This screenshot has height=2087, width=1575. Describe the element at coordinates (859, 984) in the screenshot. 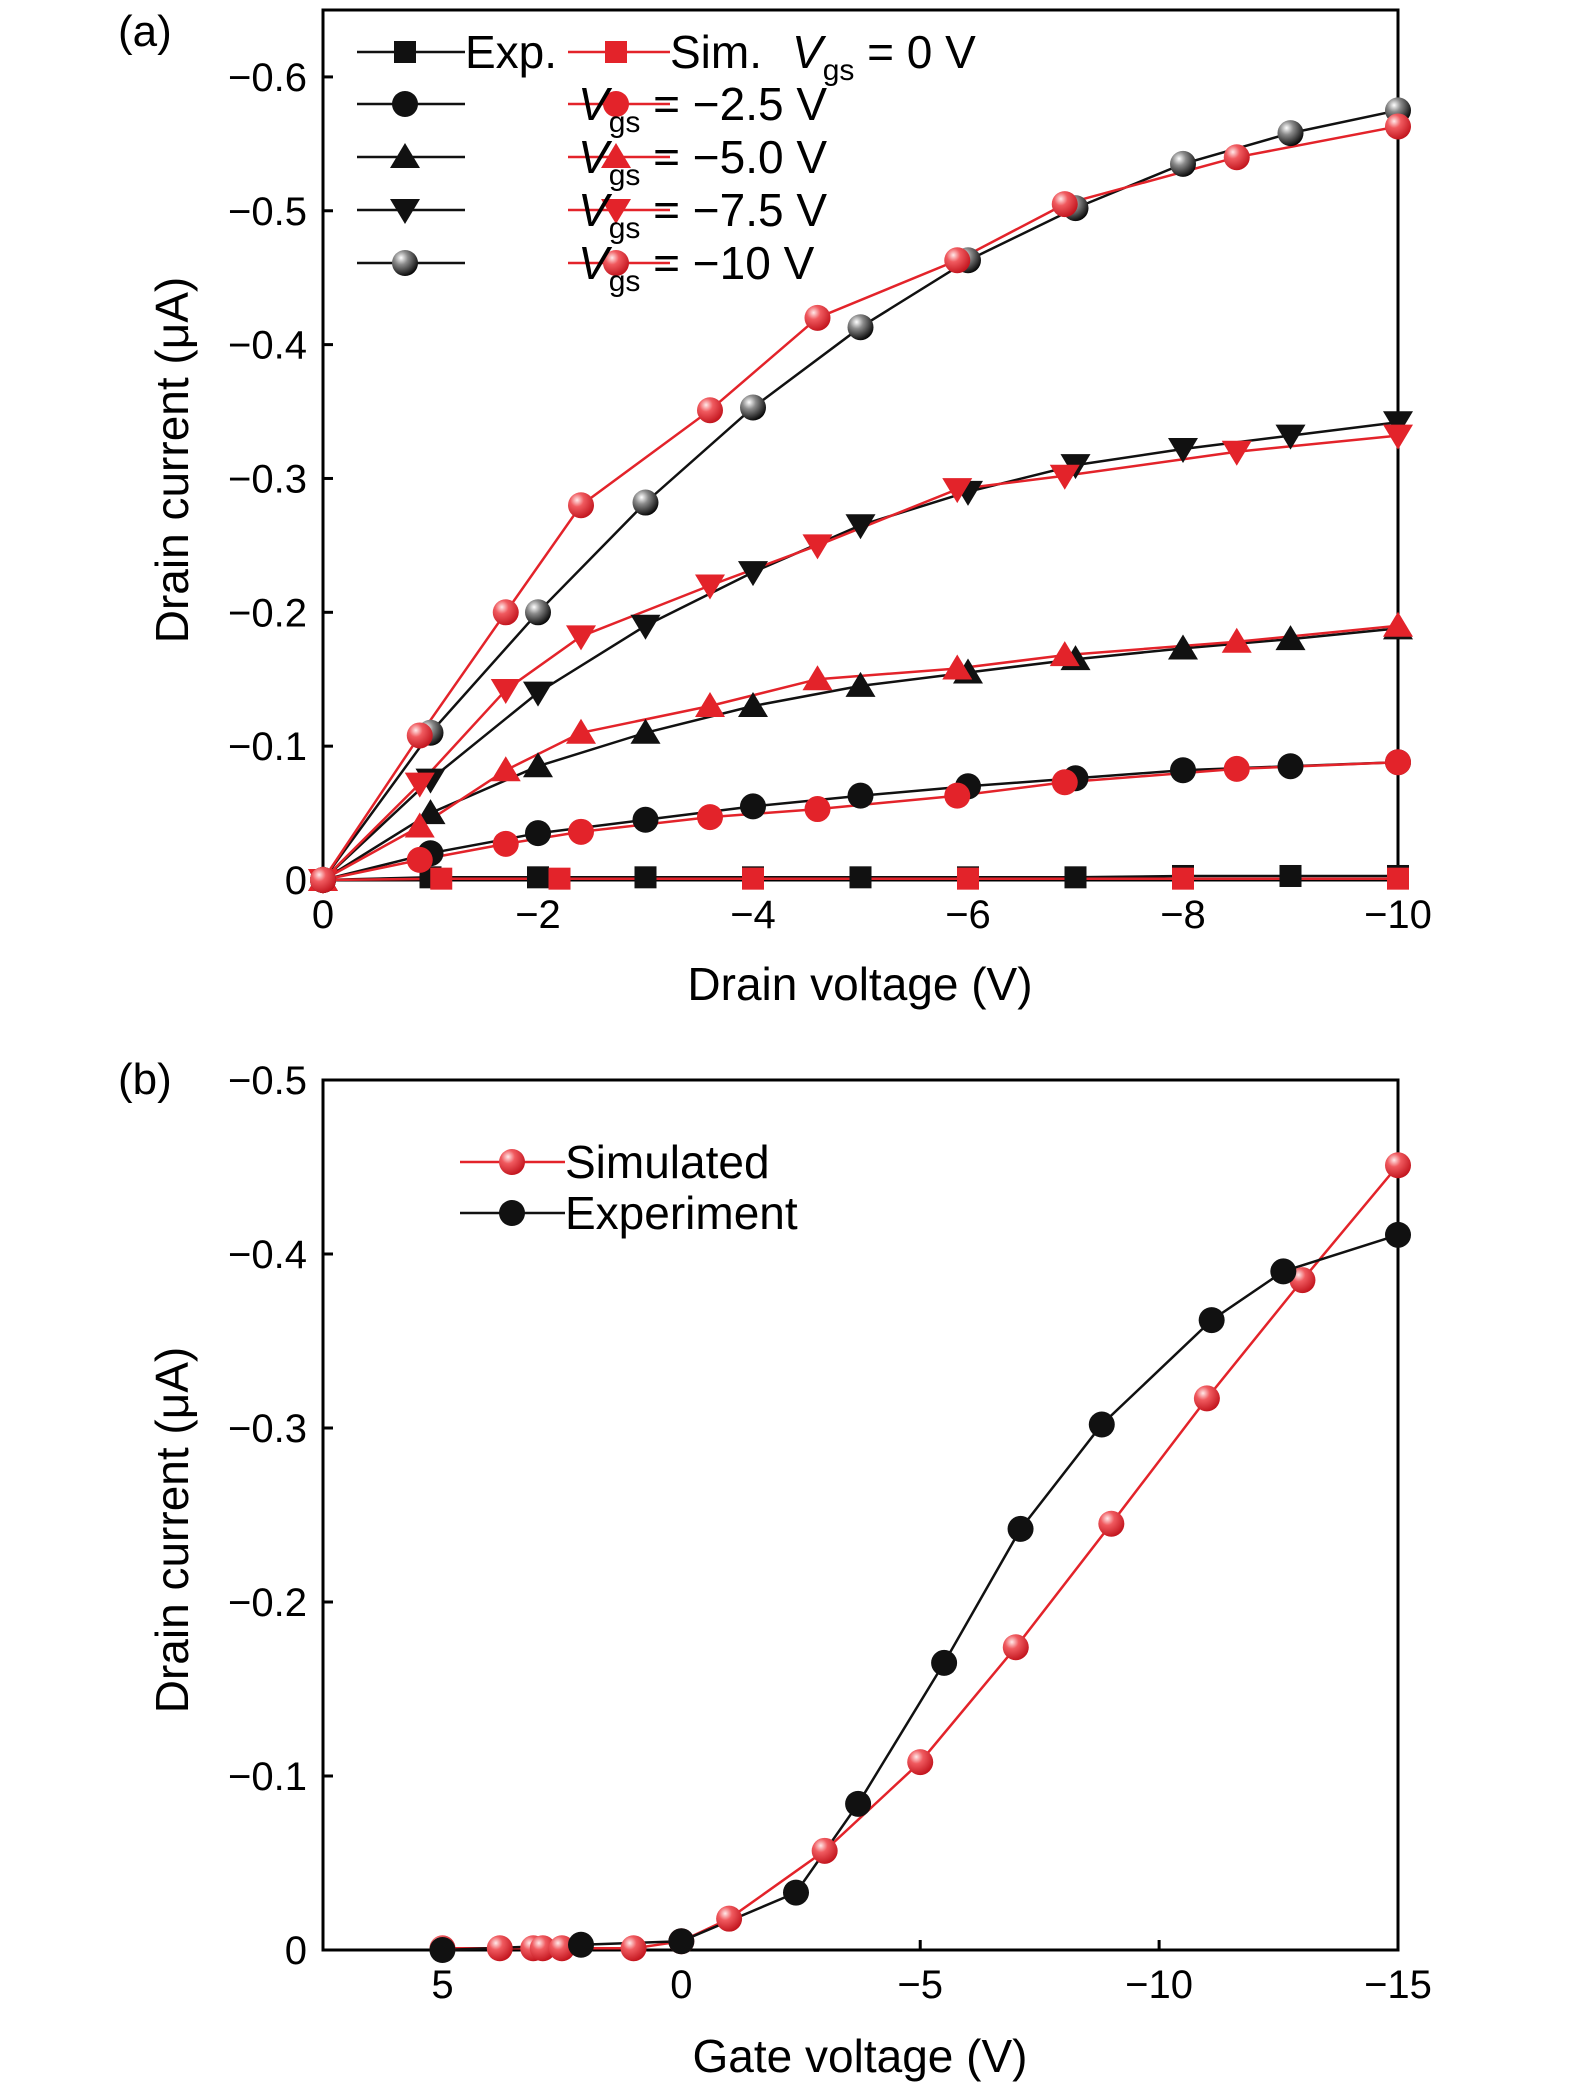

I see `x-axis-label-a: Drain voltage (V)` at that location.